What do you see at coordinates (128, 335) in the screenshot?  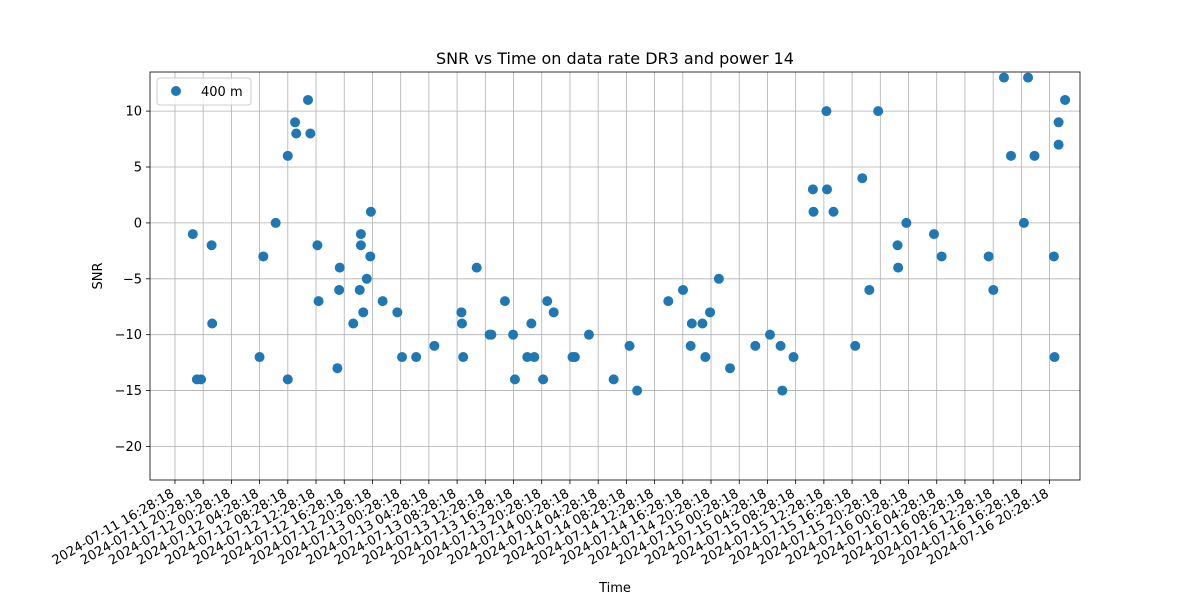 I see `y-tick-label: −10` at bounding box center [128, 335].